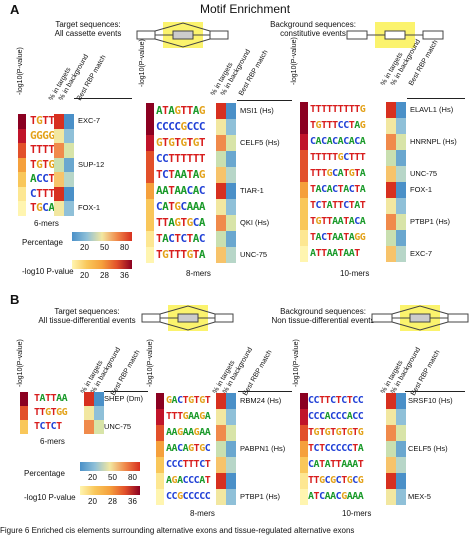 Image resolution: width=474 pixels, height=535 pixels. What do you see at coordinates (338, 221) in the screenshot?
I see `motif-logo: TGTTAATACA` at bounding box center [338, 221].